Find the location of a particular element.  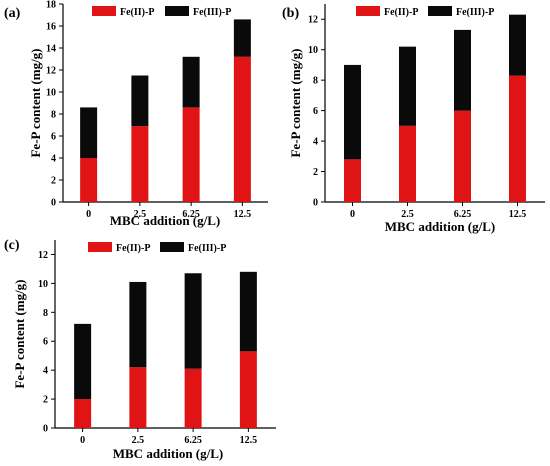

y-tick-label: 16 is located at coordinates (51, 27).